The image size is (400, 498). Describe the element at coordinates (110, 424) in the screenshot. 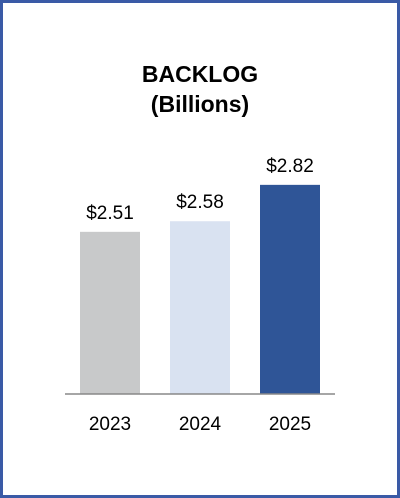

I see `x-tick-label: 2023` at that location.